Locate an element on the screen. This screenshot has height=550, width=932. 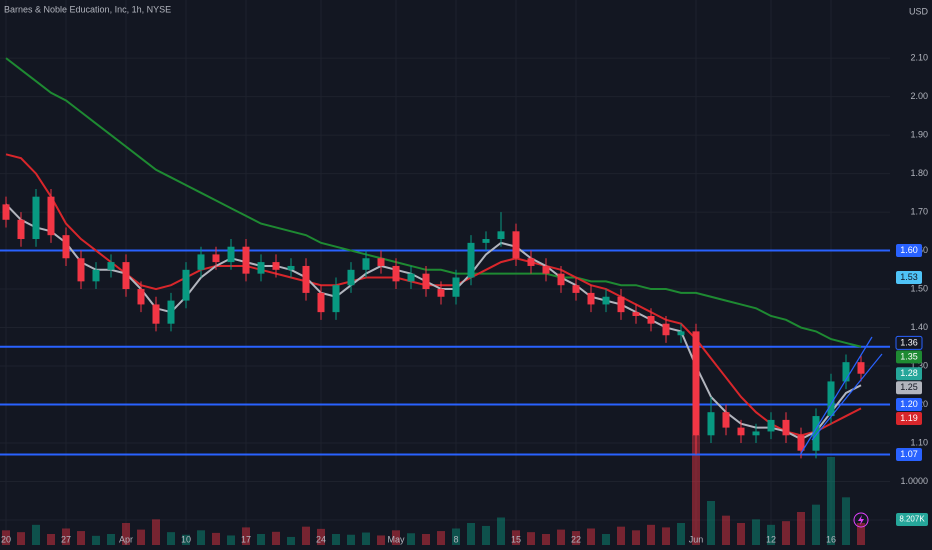
y-tick-label: 1.90 is located at coordinates (919, 134).